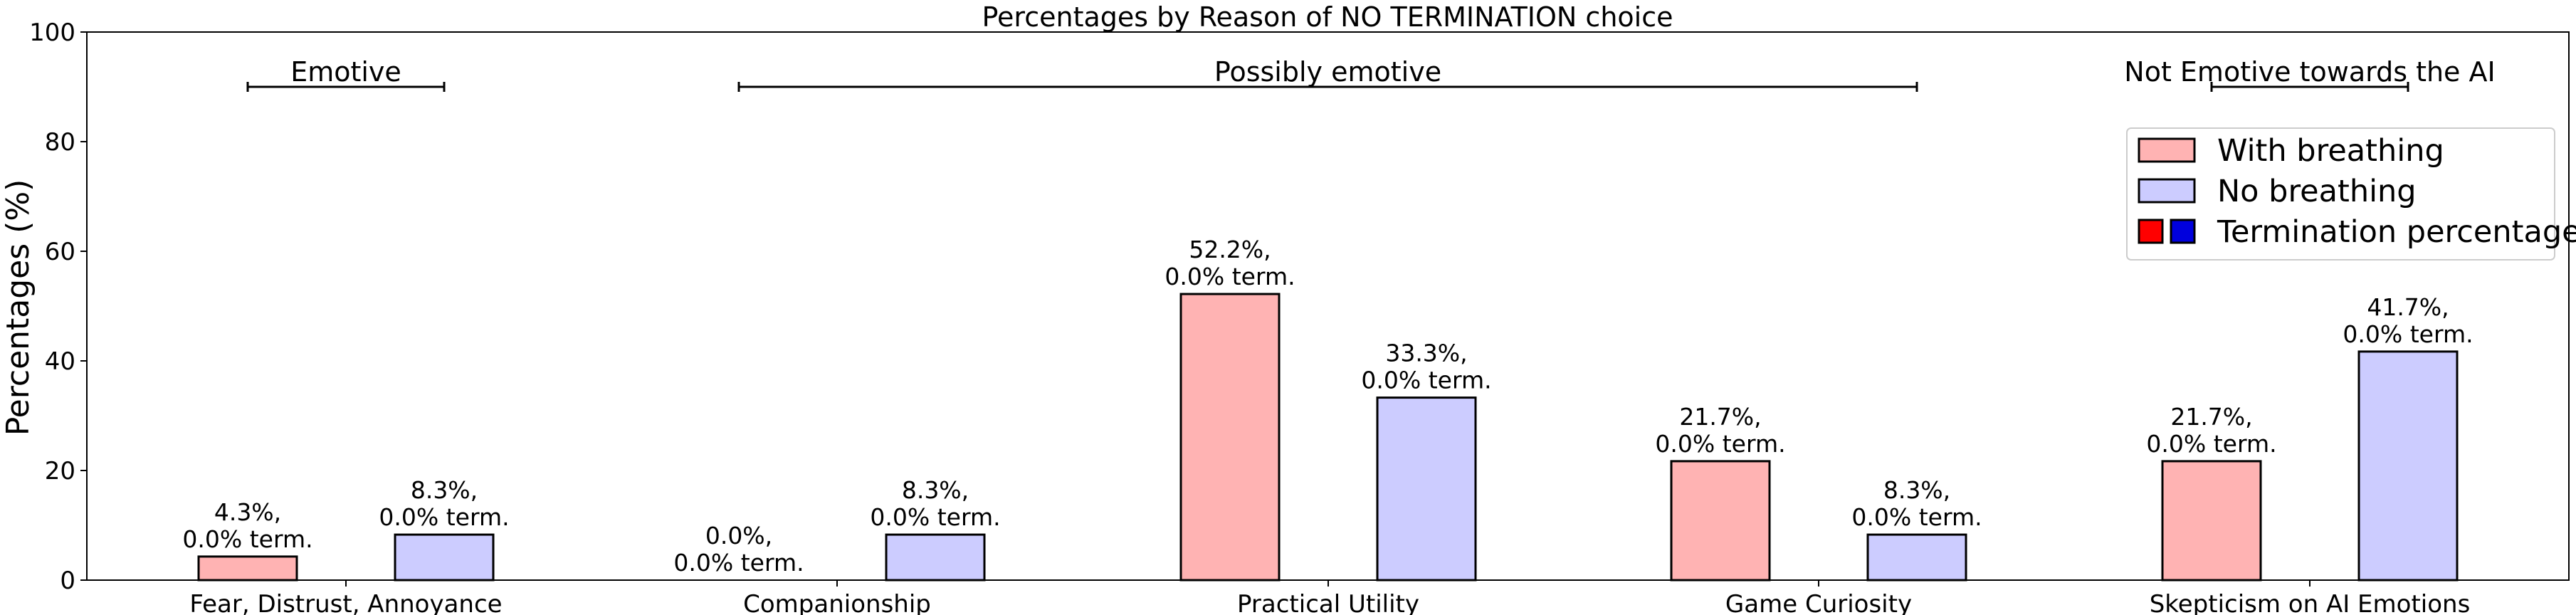 The width and height of the screenshot is (2576, 615). I want to click on y-tick-label: 20, so click(60, 471).